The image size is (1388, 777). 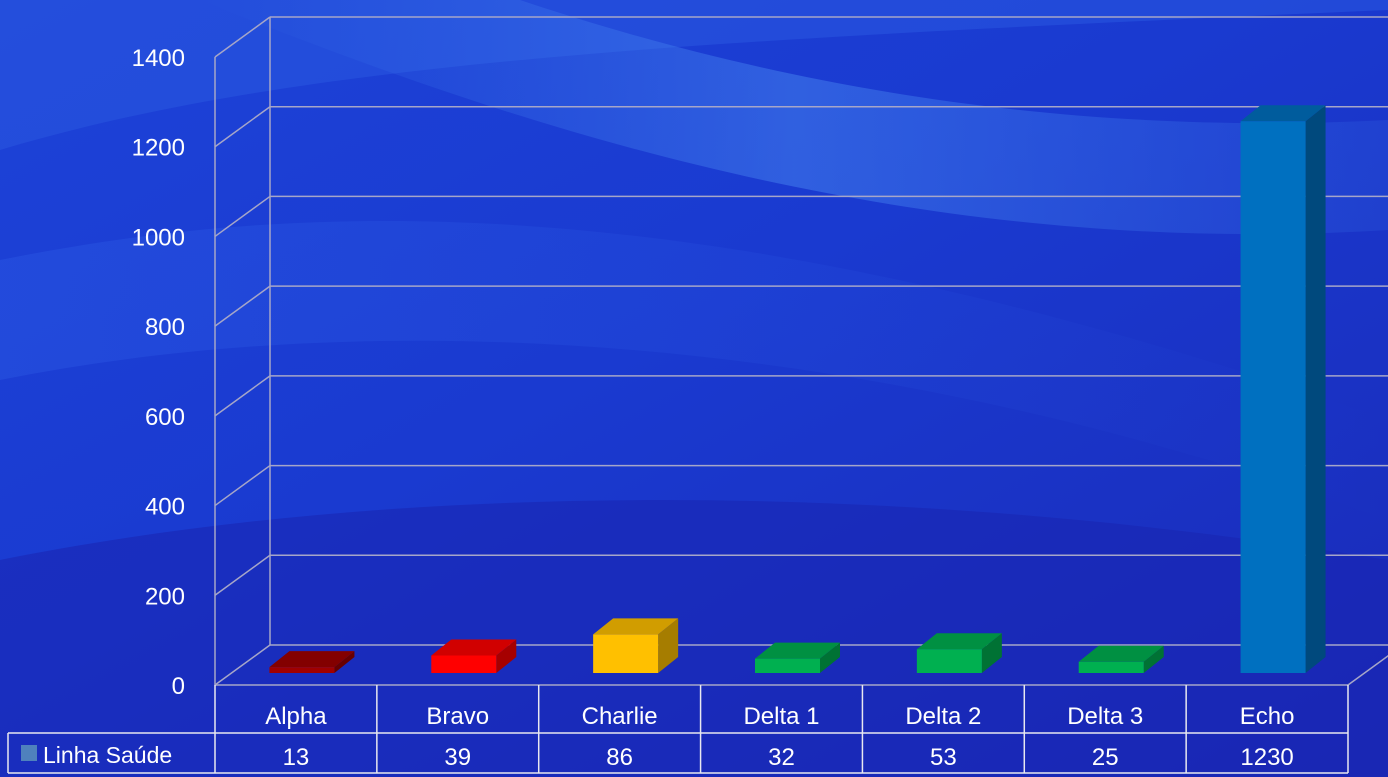 I want to click on bar-echo, so click(x=1283, y=389).